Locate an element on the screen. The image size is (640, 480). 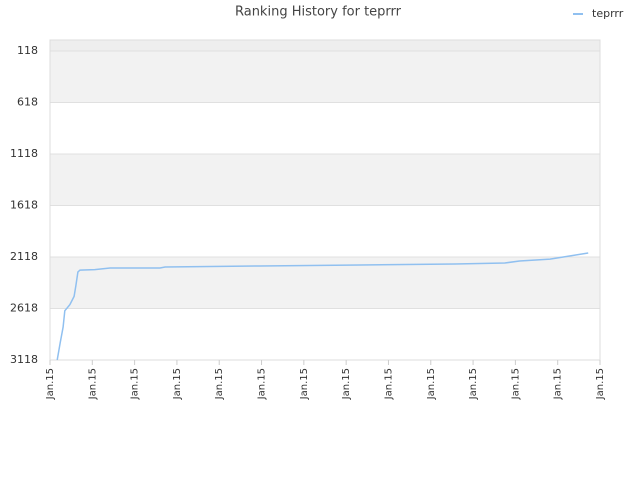
y-tick-label: 3118 is located at coordinates (24, 359).